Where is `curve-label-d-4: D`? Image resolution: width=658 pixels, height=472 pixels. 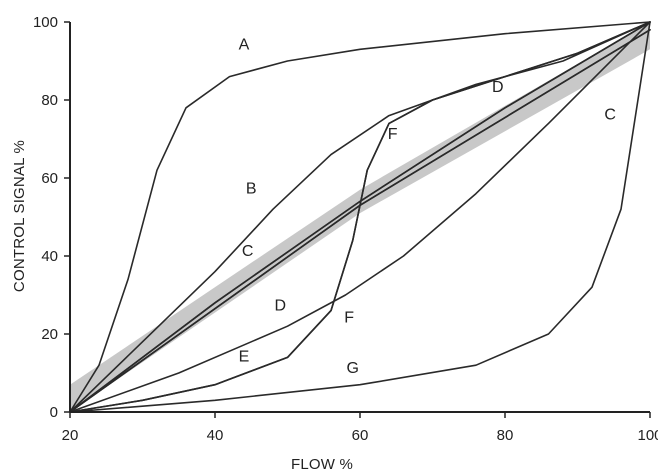 curve-label-d-4: D is located at coordinates (280, 306).